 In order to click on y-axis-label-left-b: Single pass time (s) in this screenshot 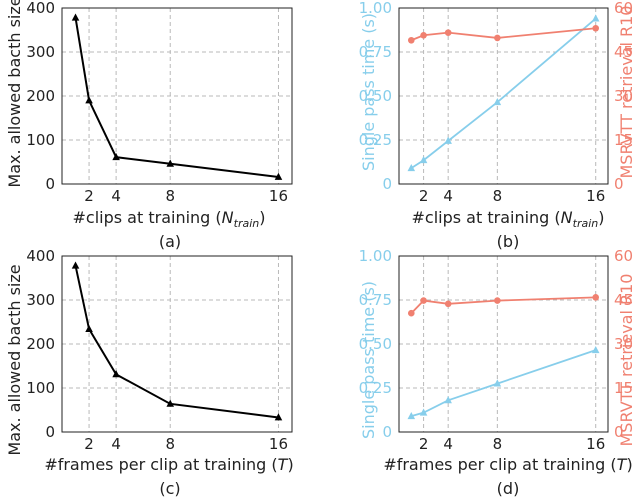, I will do `click(368, 92)`.